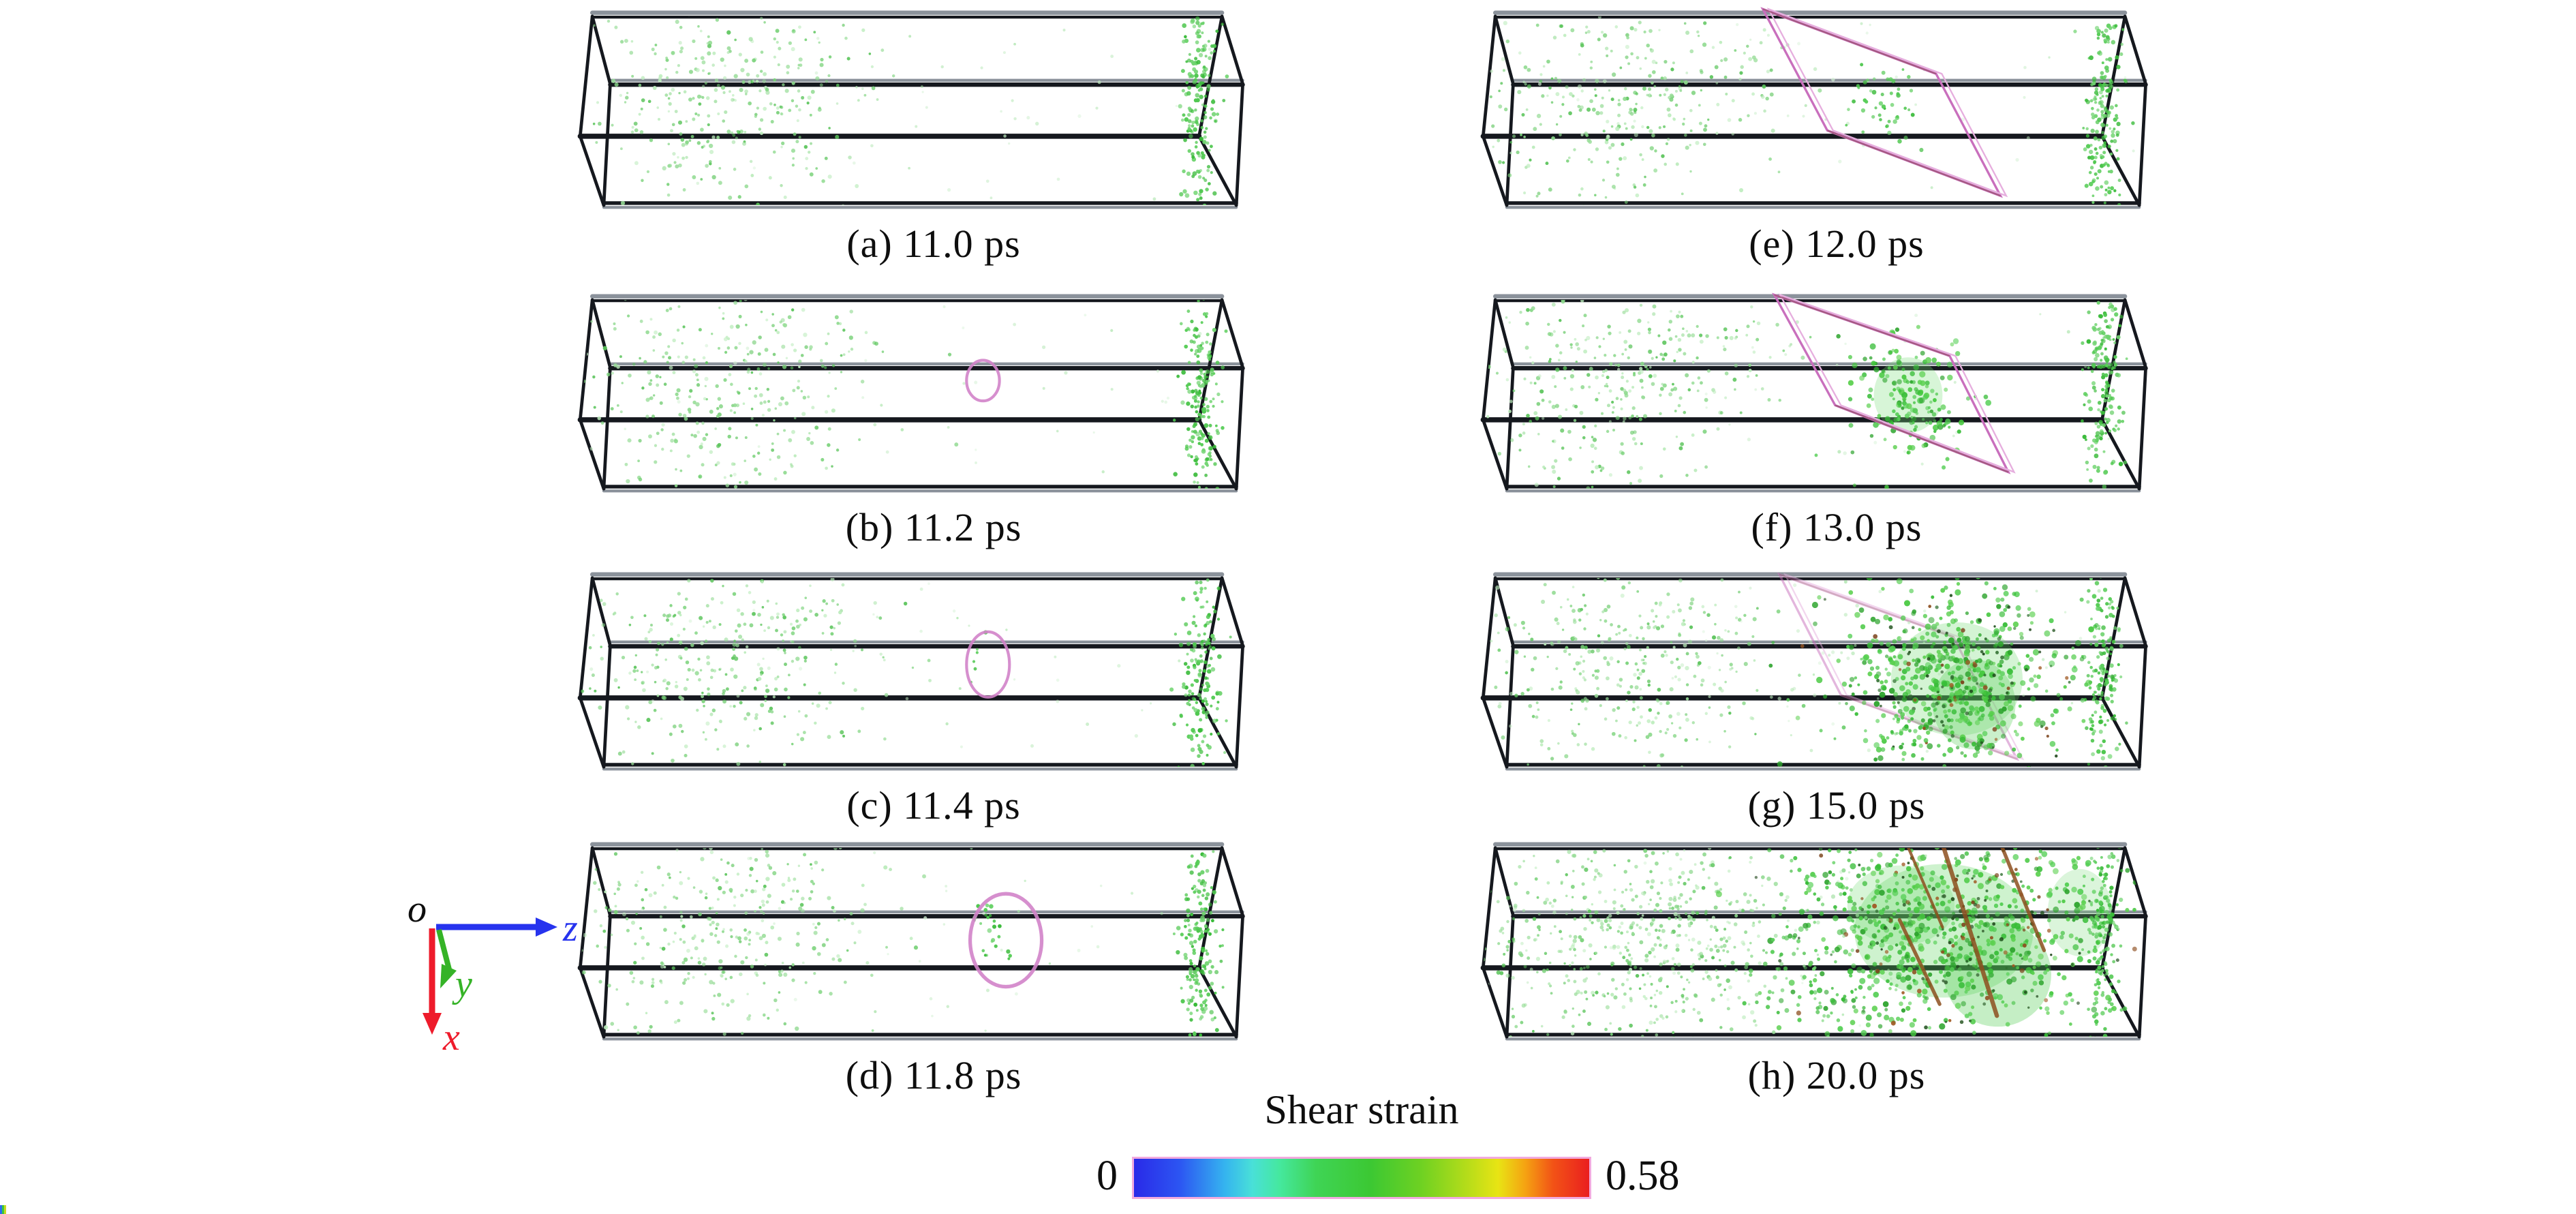 Image resolution: width=2576 pixels, height=1214 pixels. Describe the element at coordinates (933, 244) in the screenshot. I see `panel-label-a: (a) 11.0 ps` at that location.